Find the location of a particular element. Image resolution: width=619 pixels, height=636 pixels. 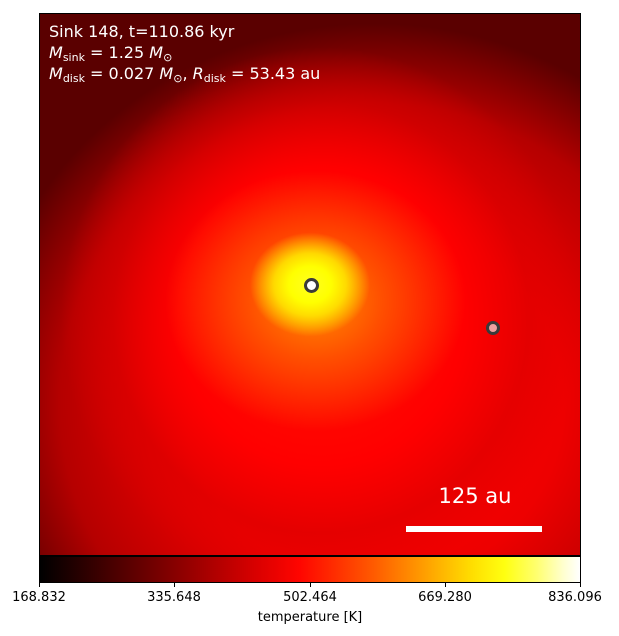

disk-radius-value: = 53.43 au is located at coordinates (273, 73).